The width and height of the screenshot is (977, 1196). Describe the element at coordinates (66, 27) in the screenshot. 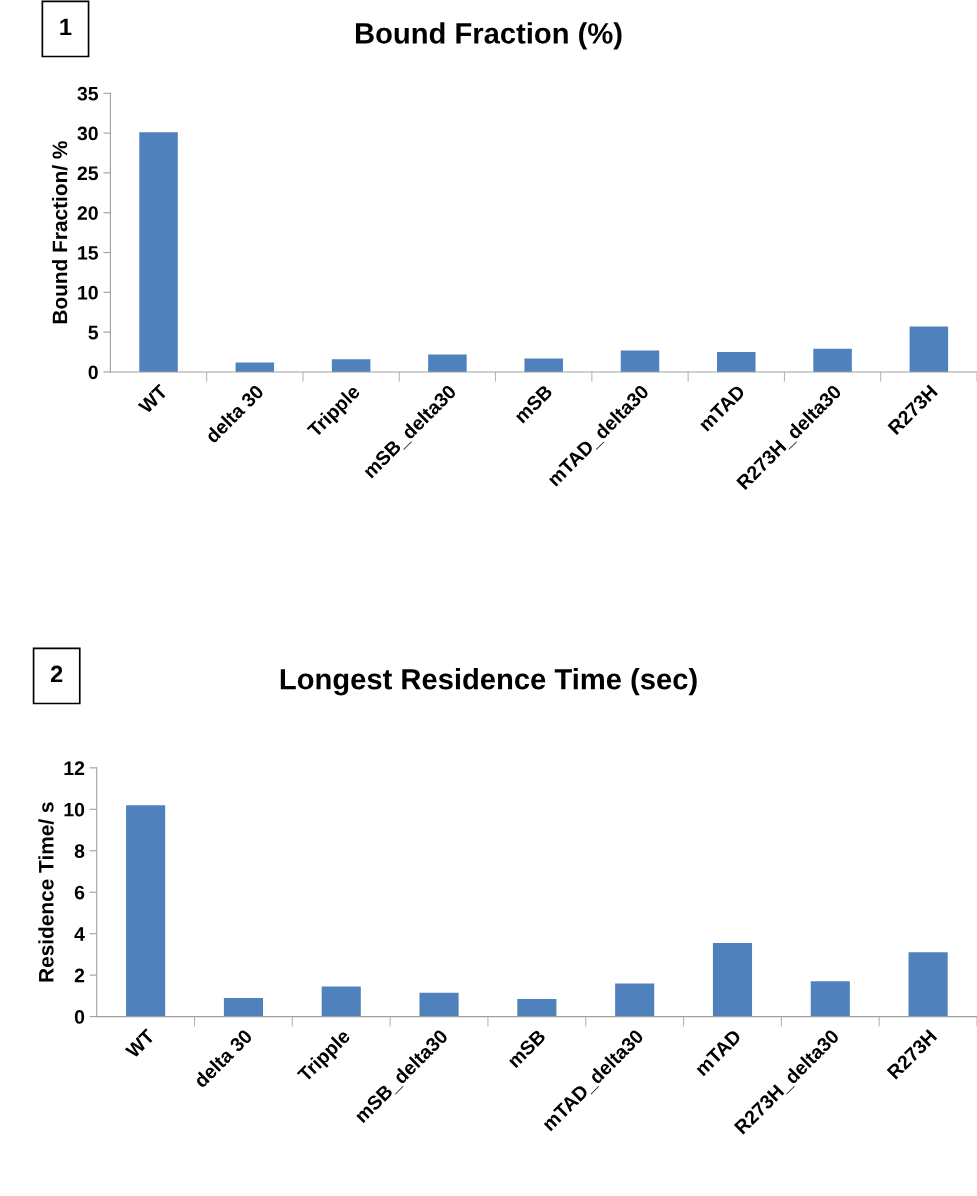

I see `text: 1` at that location.